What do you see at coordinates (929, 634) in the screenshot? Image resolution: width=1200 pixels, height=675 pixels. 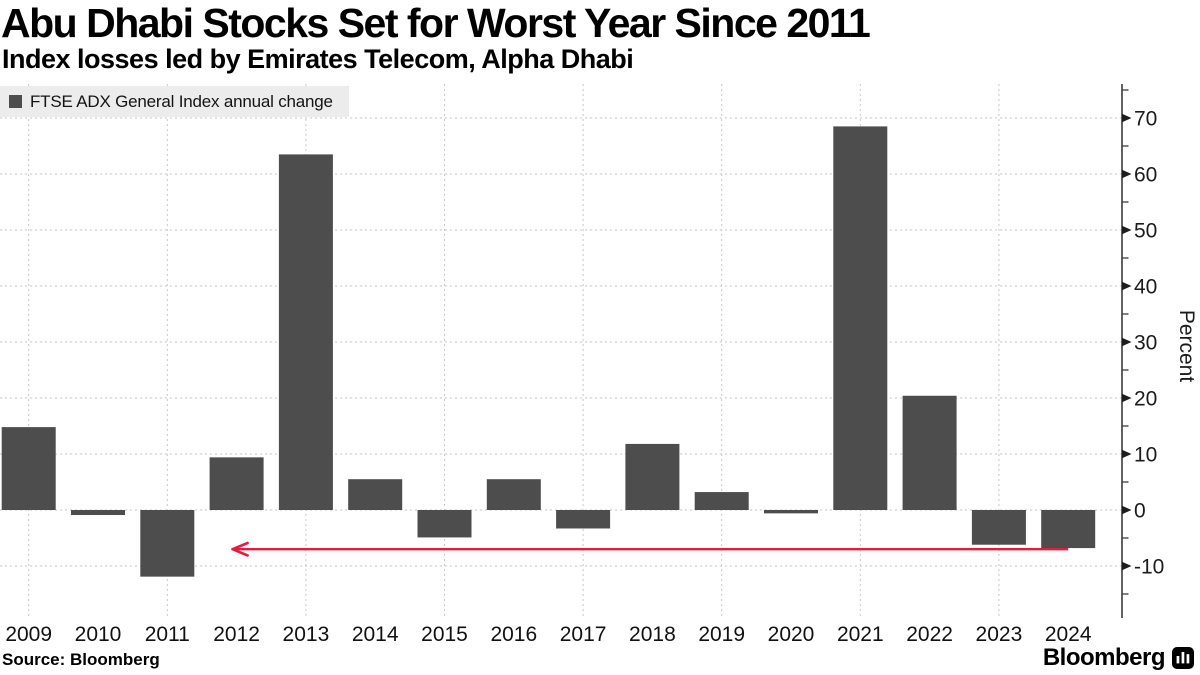 I see `x-tick-label-2022: 2022` at bounding box center [929, 634].